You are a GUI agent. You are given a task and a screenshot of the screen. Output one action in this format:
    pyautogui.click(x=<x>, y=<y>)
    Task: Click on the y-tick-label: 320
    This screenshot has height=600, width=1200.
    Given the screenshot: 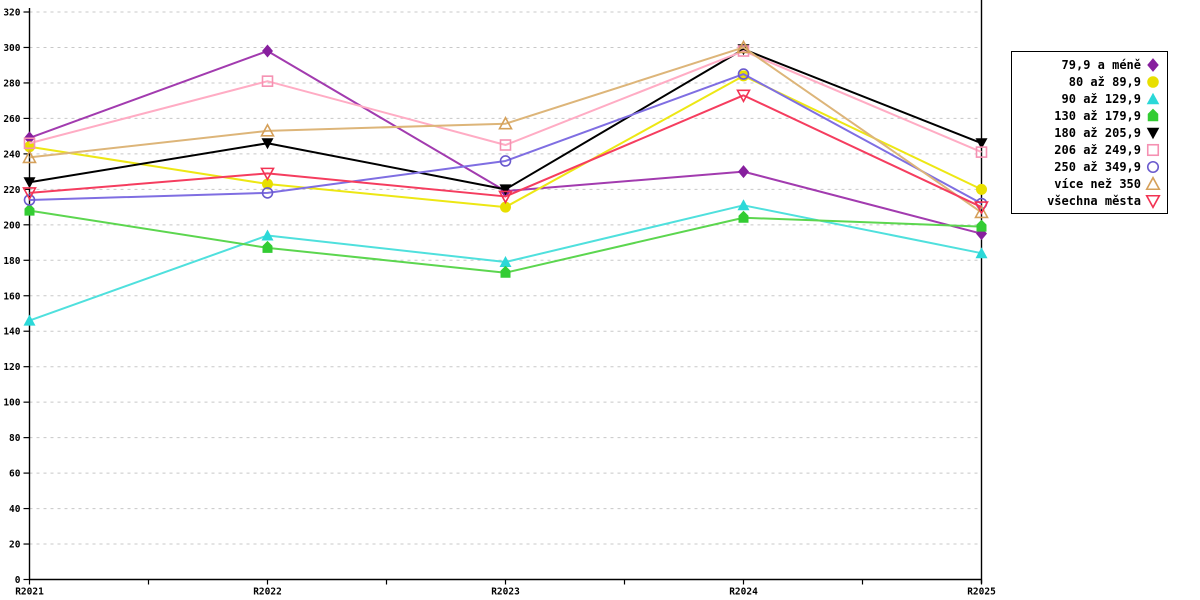 What is the action you would take?
    pyautogui.click(x=11, y=13)
    